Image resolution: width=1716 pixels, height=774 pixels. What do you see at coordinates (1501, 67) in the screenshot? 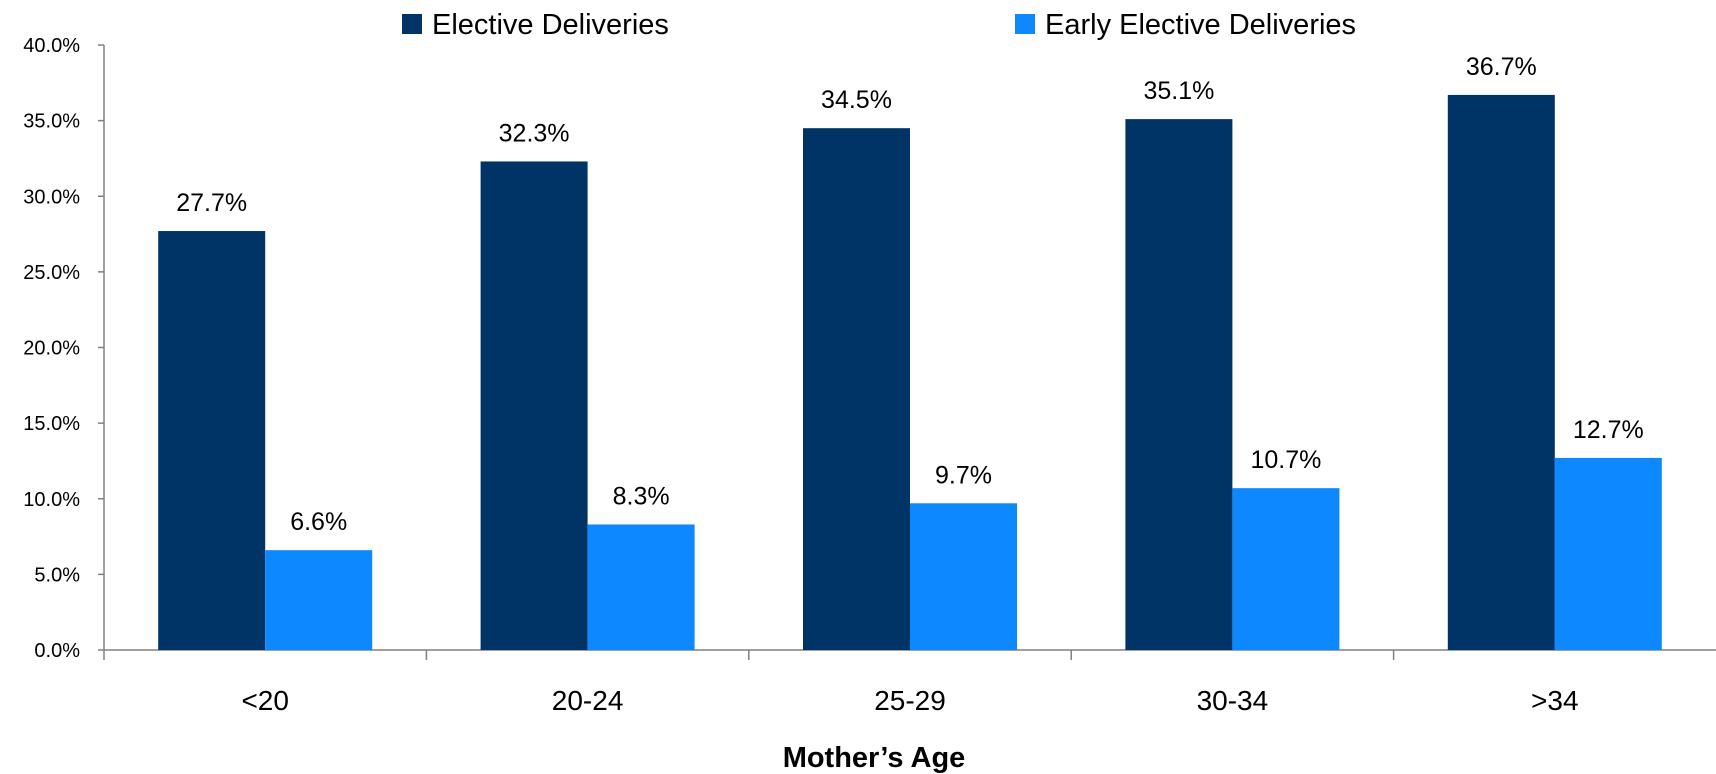
I see `data-label-elective-deliveries-34: 36.7%` at bounding box center [1501, 67].